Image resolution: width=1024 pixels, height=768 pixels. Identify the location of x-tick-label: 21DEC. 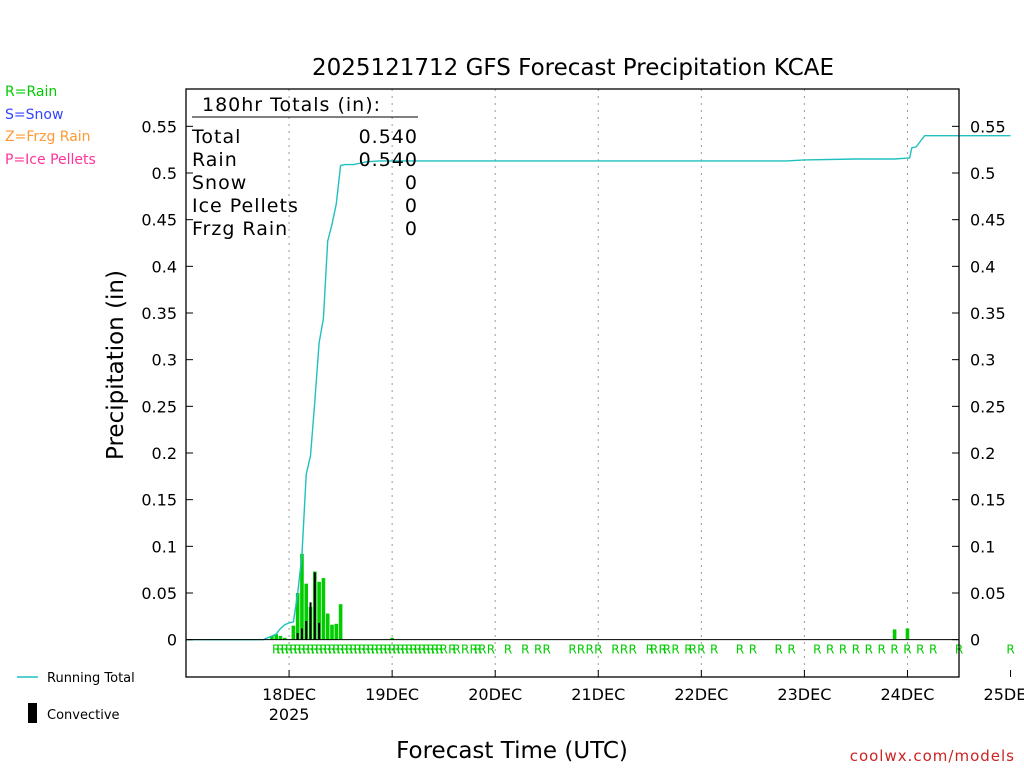
(598, 694).